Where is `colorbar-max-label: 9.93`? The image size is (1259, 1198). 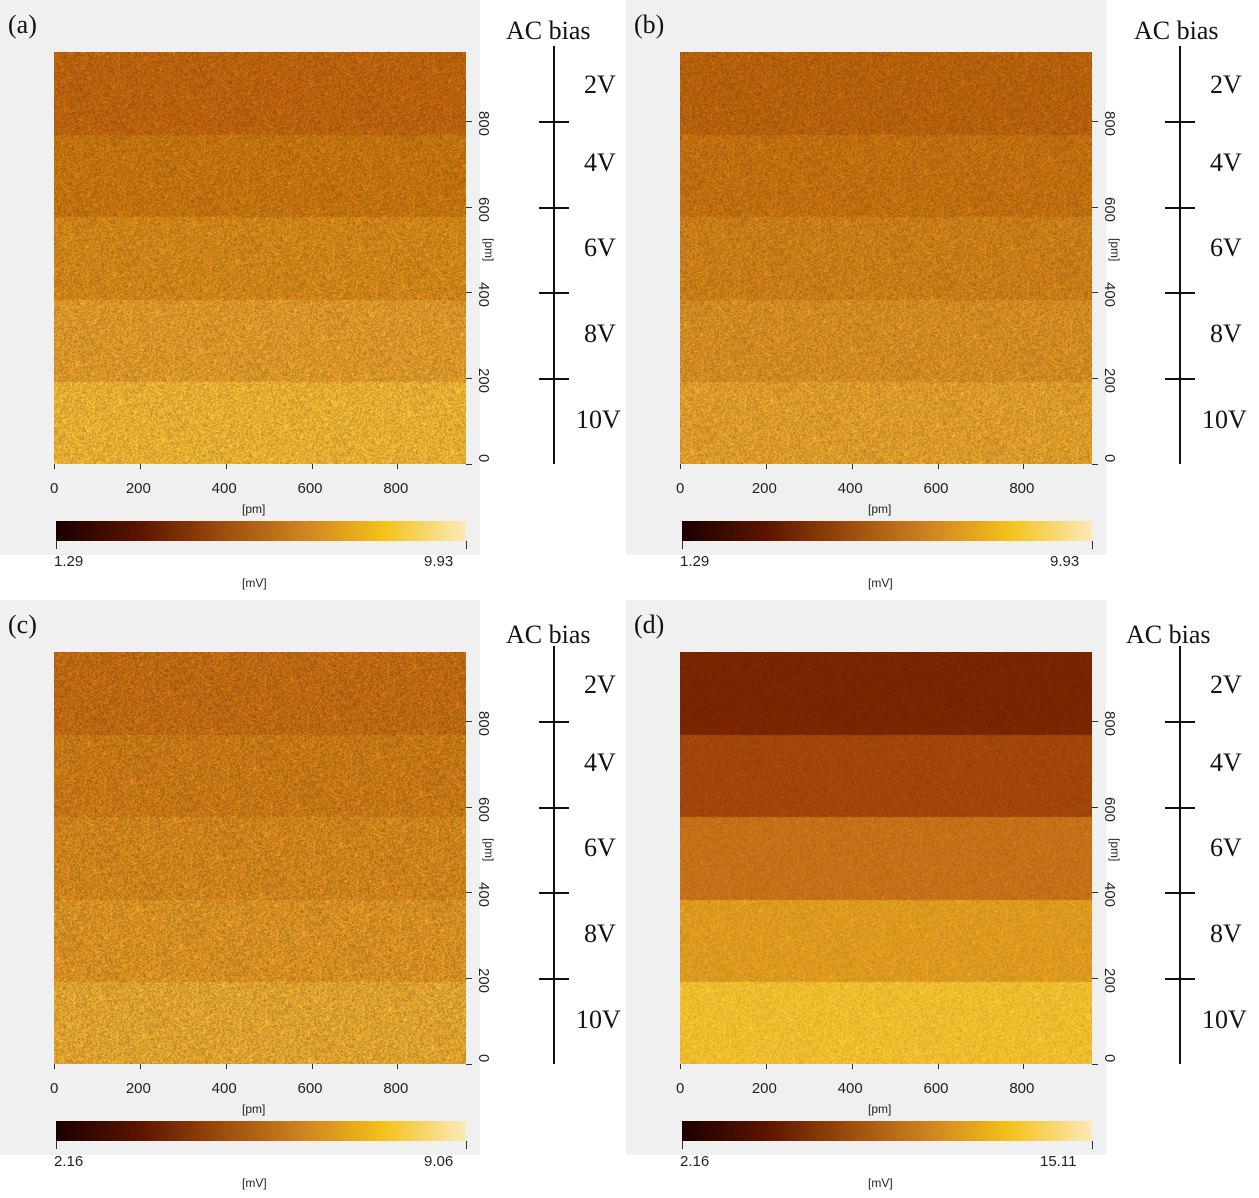
colorbar-max-label: 9.93 is located at coordinates (439, 561).